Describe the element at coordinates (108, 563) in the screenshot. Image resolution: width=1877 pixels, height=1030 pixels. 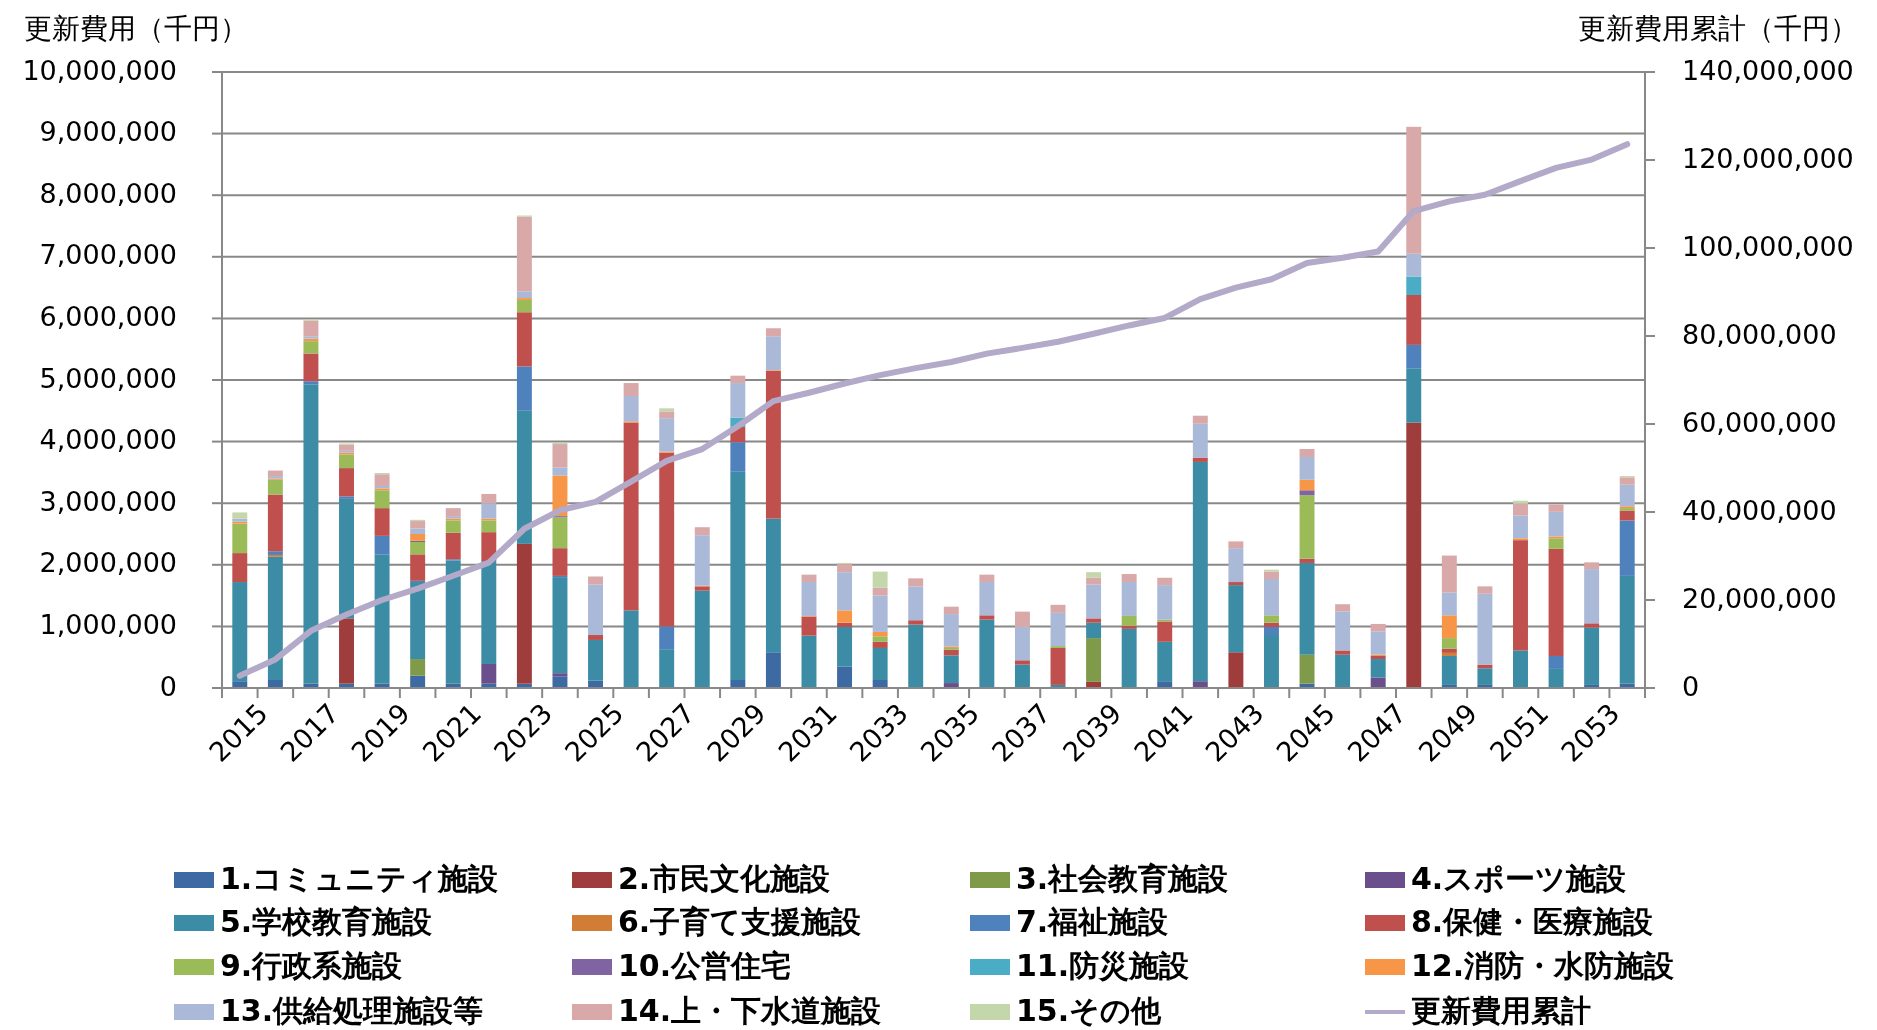
I see `y-tick-label: 2,000,000` at that location.